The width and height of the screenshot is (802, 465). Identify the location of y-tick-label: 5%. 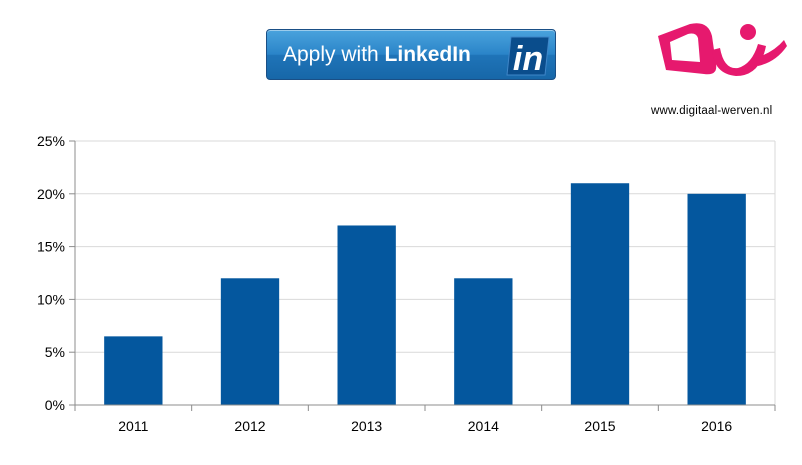
(55, 352).